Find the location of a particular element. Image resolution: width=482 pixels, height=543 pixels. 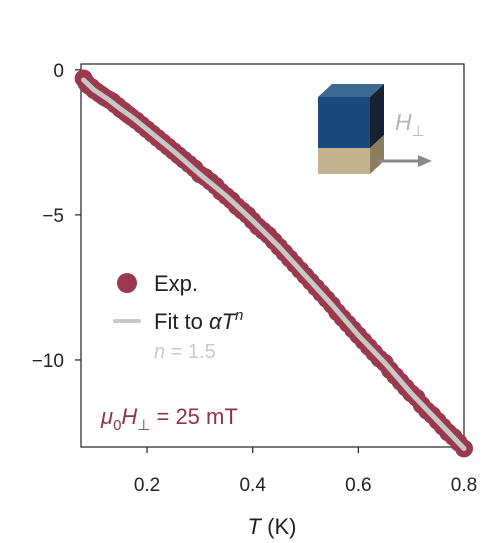

slab-top-face is located at coordinates (351, 90).